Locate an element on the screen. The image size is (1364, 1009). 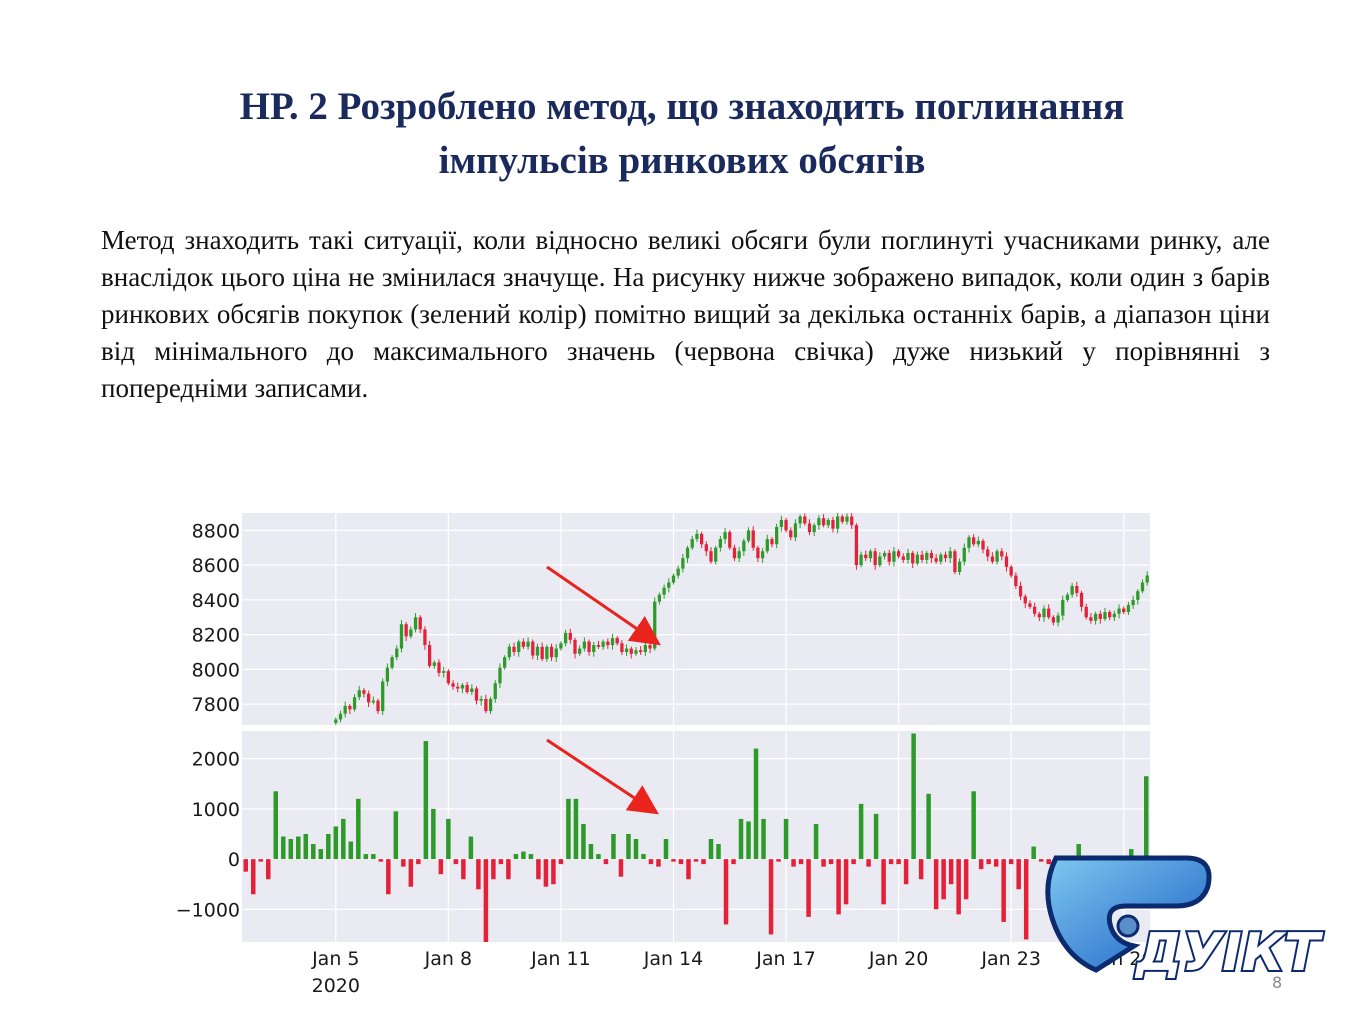
x-tick-label: Jan 17 is located at coordinates (785, 959).